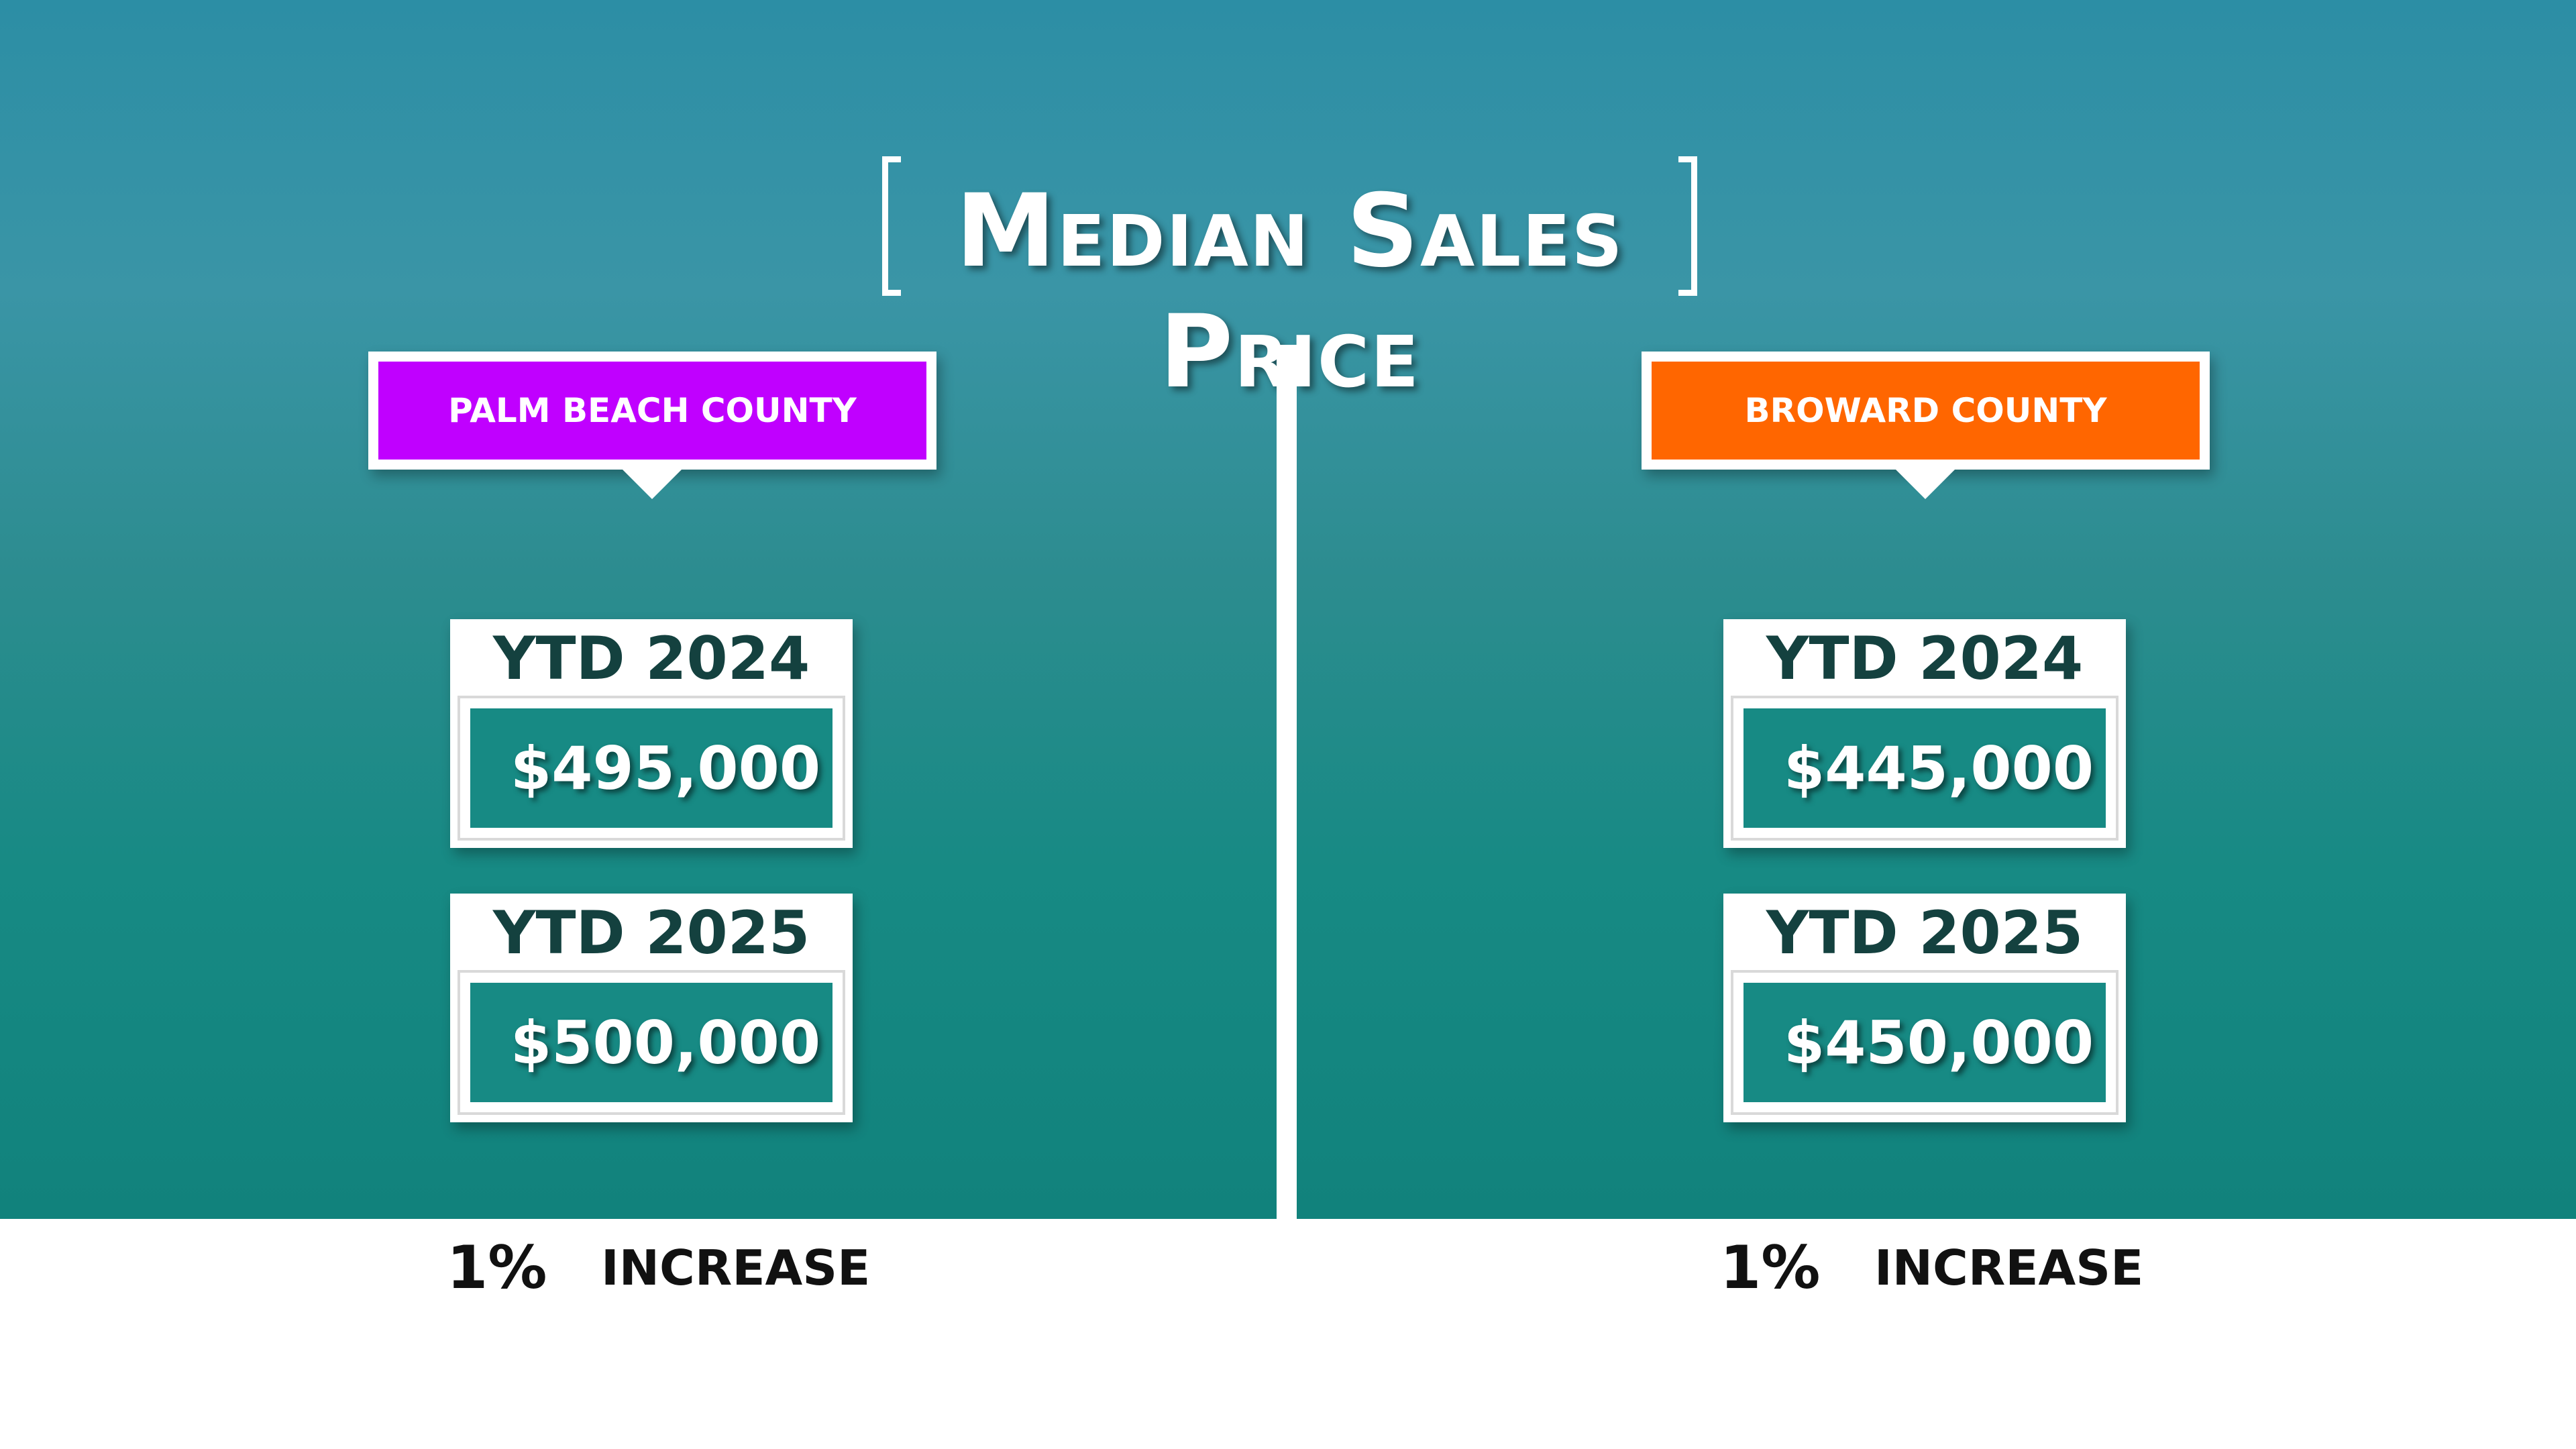  What do you see at coordinates (1939, 1042) in the screenshot?
I see `price-value: $450,000` at bounding box center [1939, 1042].